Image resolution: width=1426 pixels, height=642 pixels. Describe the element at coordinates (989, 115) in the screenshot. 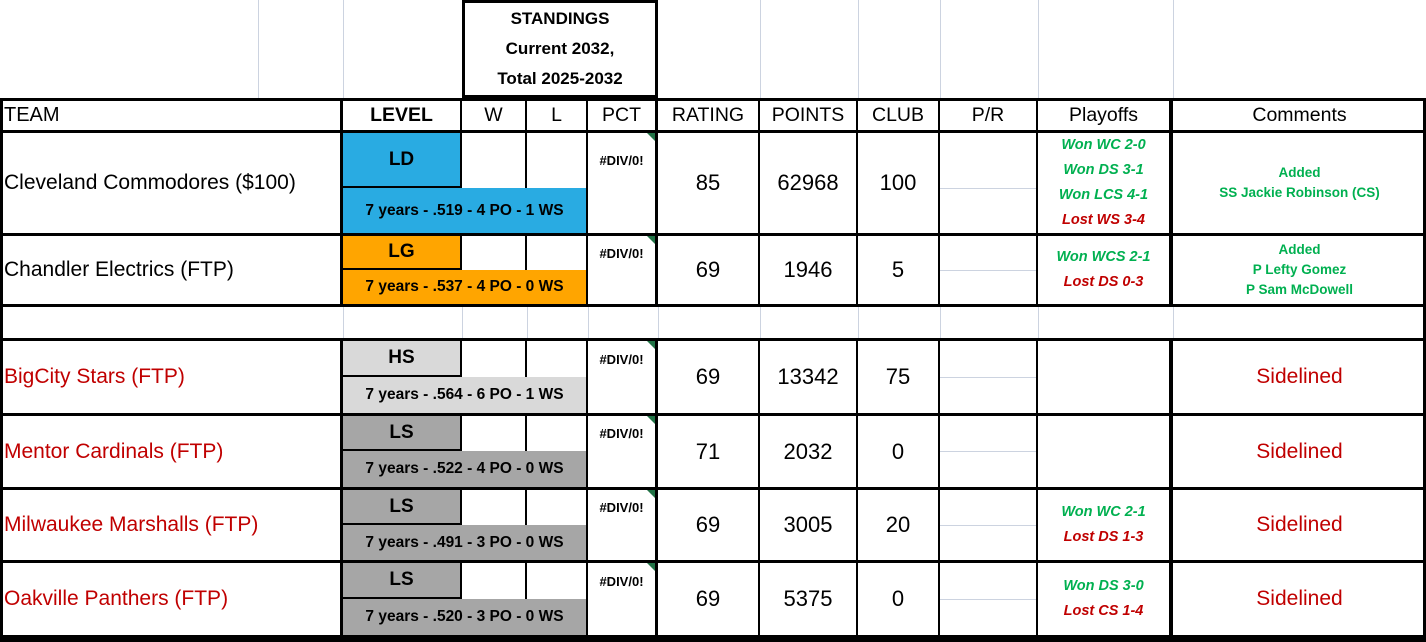

I see `header-pr: P/R` at that location.